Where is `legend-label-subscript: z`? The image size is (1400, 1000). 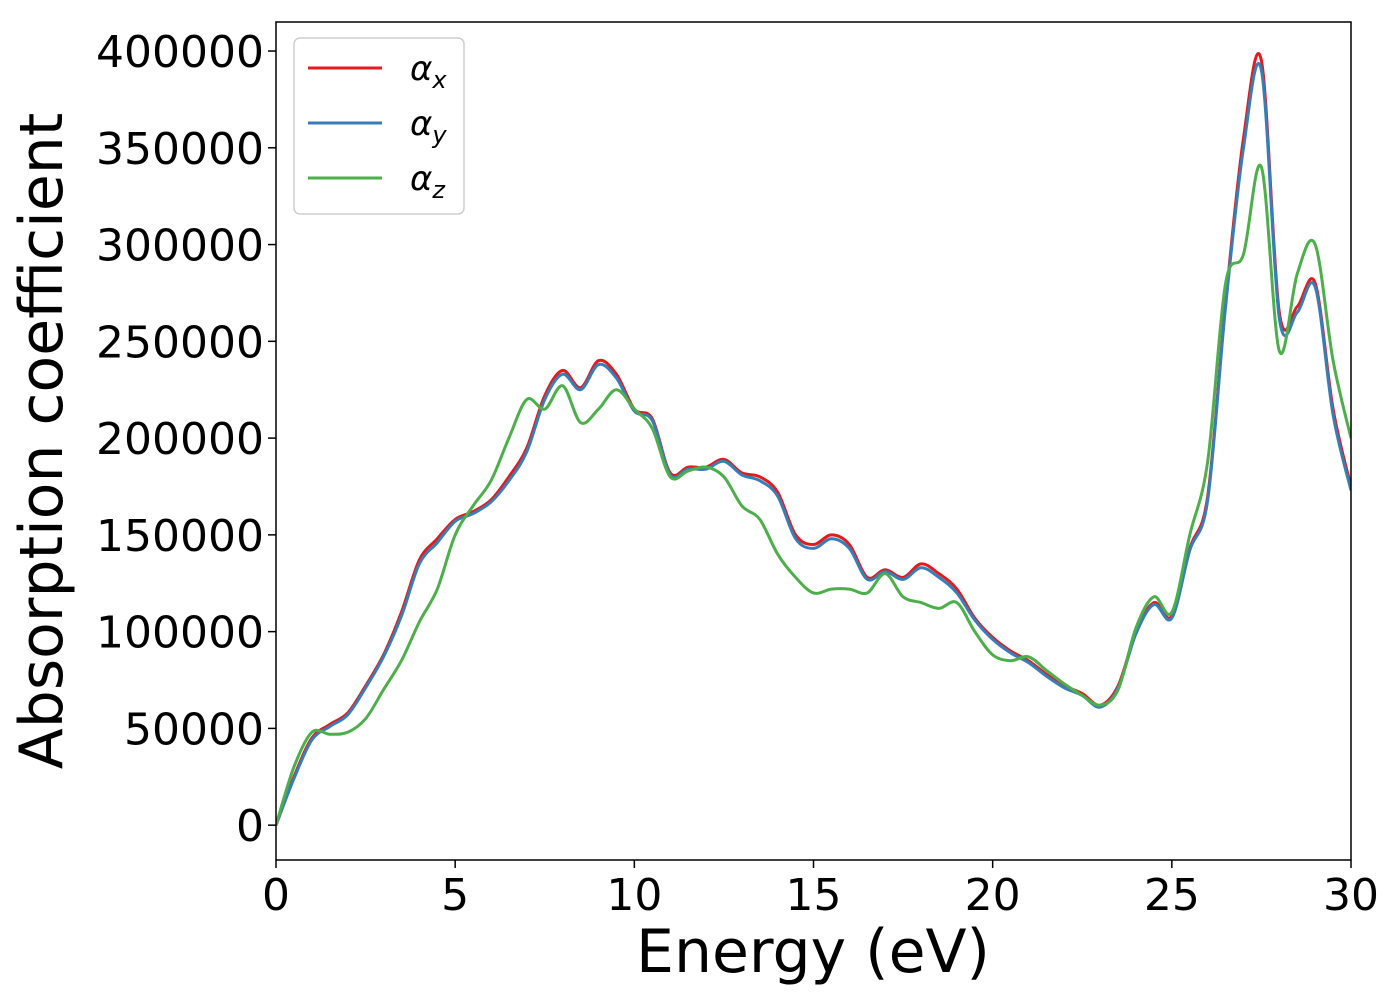 legend-label-subscript: z is located at coordinates (438, 190).